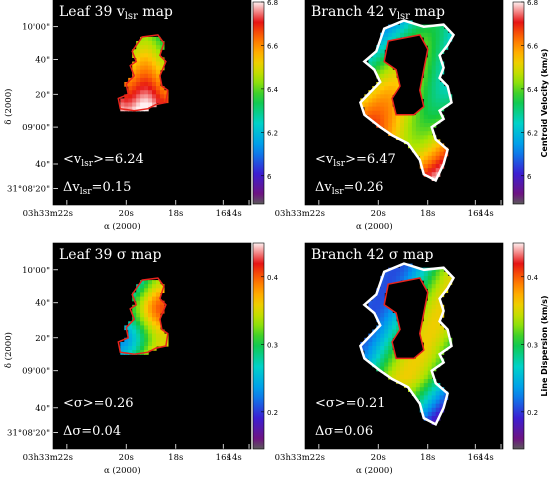  I want to click on x-tick-label: 03h33m22s, so click(300, 214).